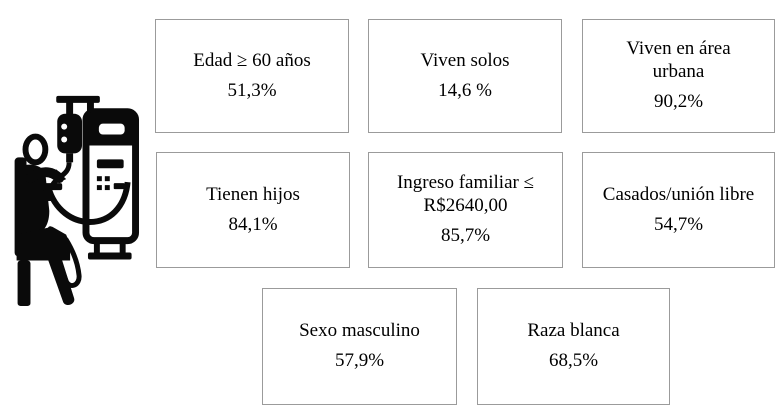 The image size is (779, 412). I want to click on stat-box-ingreso-familiar: Ingreso familiar ≤ R$2640,00 85,7%, so click(465, 210).